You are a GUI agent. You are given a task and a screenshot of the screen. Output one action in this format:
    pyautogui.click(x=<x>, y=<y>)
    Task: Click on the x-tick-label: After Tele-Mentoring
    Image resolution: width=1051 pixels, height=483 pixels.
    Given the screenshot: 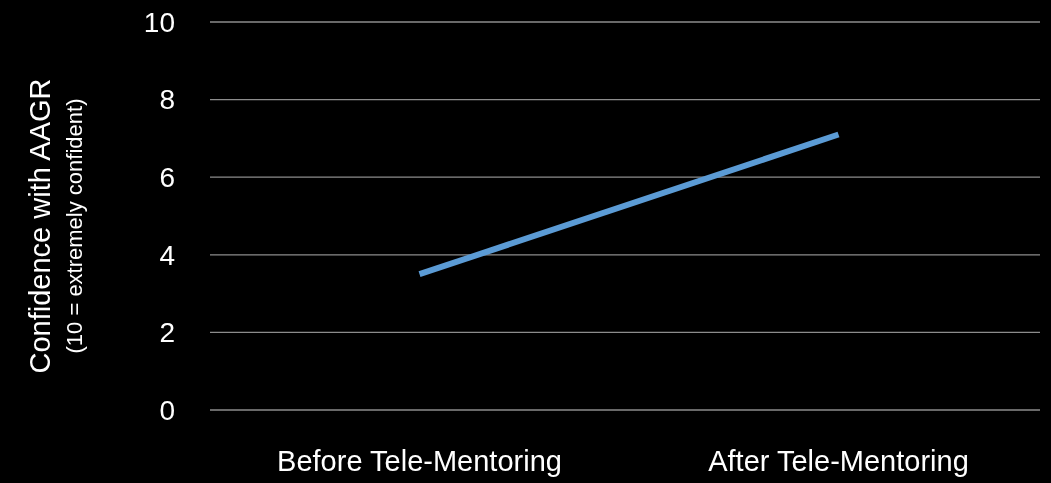 What is the action you would take?
    pyautogui.click(x=838, y=461)
    